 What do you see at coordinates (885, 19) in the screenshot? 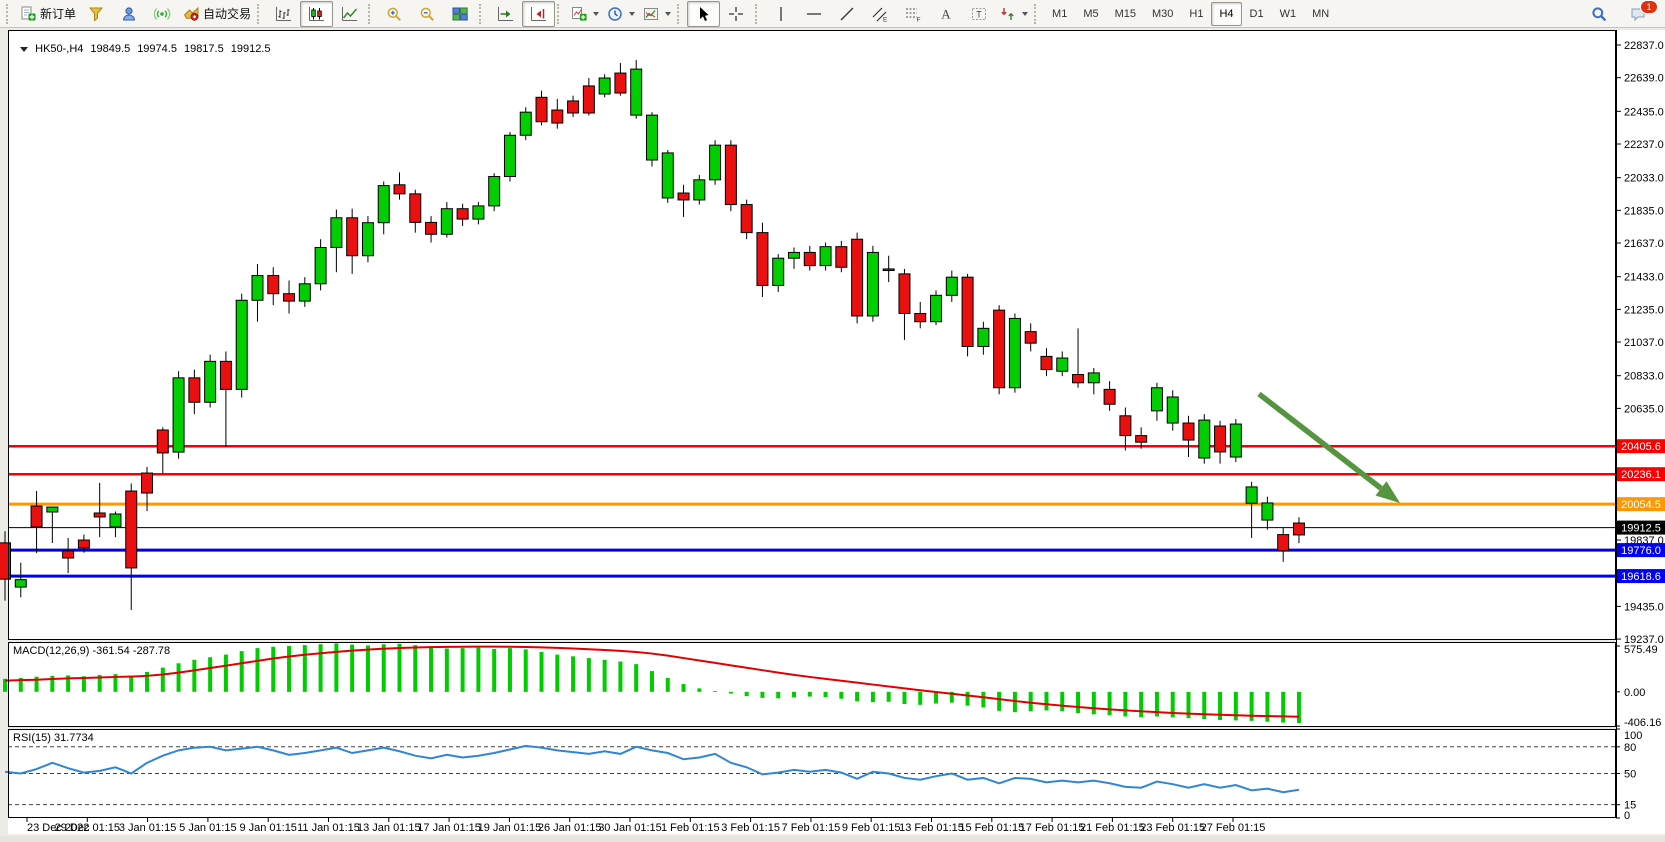
I see `svg-text: E` at bounding box center [885, 19].